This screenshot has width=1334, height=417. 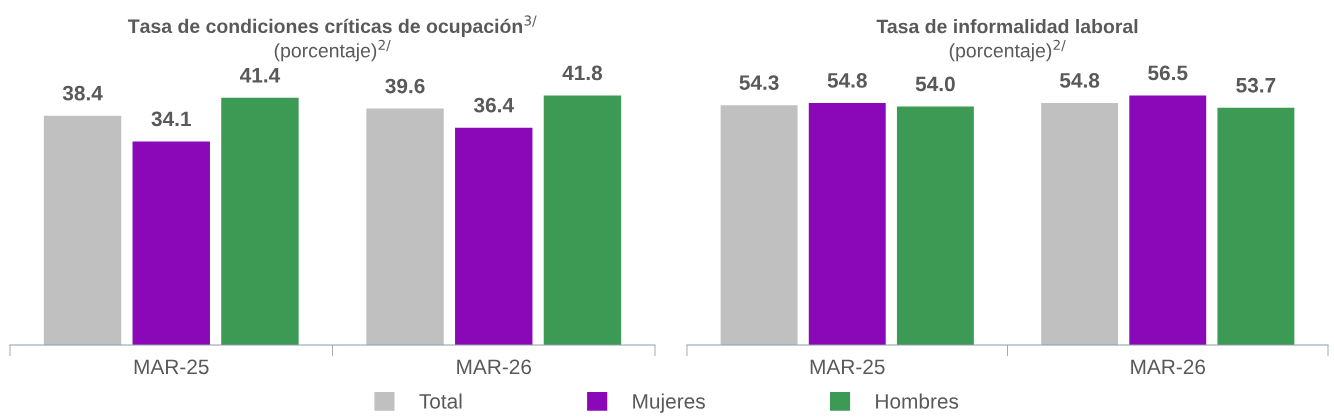 What do you see at coordinates (935, 84) in the screenshot?
I see `data-label: 54.0` at bounding box center [935, 84].